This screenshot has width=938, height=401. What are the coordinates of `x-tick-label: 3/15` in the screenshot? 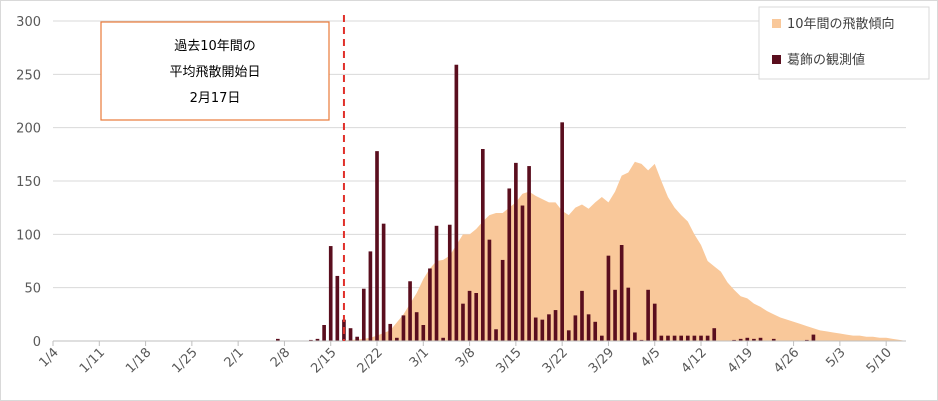 It's located at (508, 360).